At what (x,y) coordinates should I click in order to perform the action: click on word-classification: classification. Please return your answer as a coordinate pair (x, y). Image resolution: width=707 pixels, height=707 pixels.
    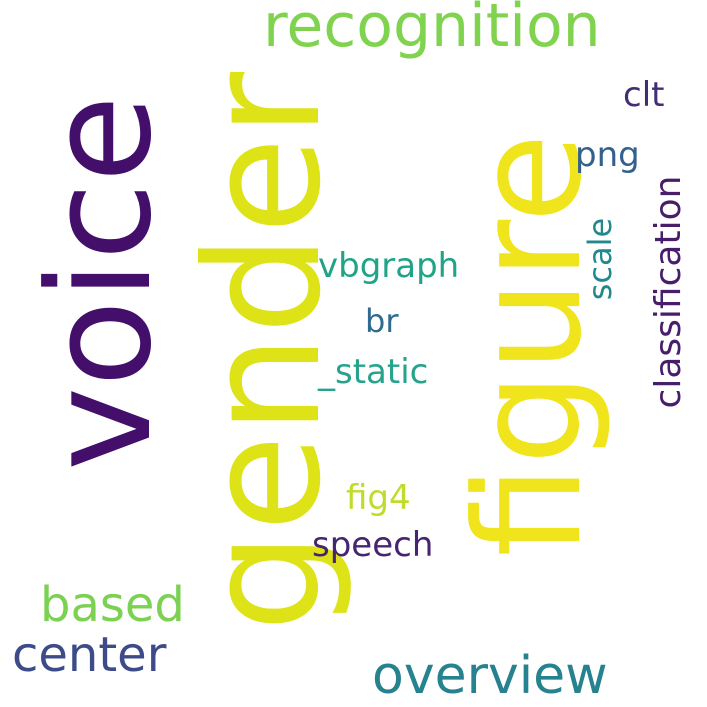
    Looking at the image, I should click on (668, 292).